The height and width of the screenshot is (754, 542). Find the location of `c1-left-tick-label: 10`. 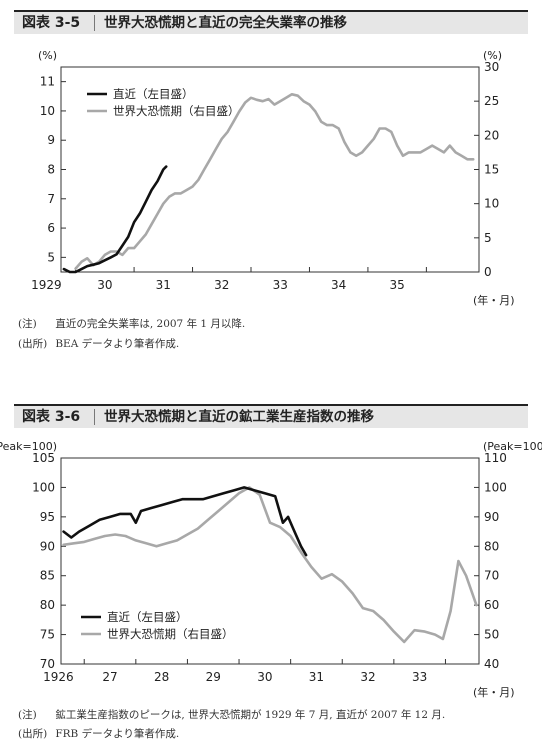

c1-left-tick-label: 10 is located at coordinates (47, 111).